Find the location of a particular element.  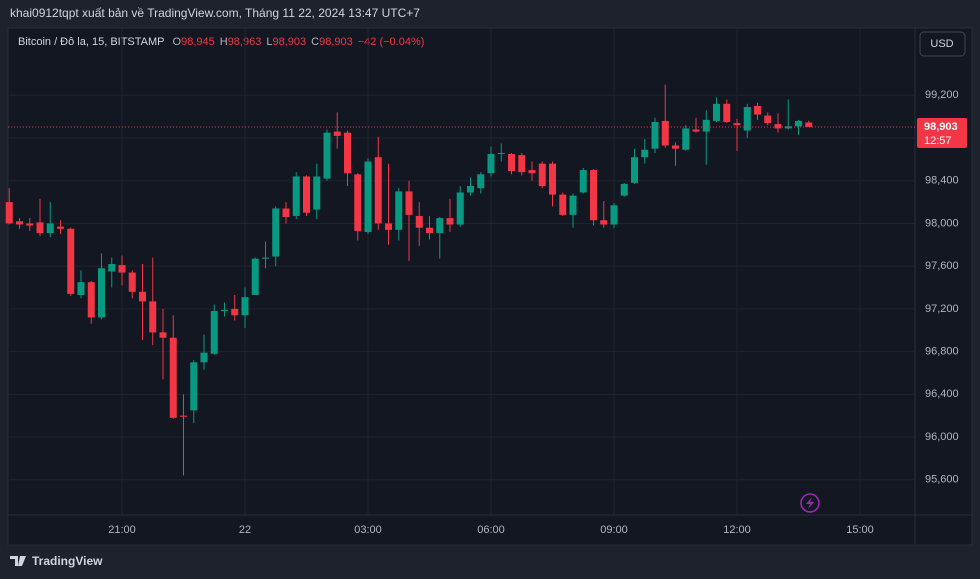

legend-key: C is located at coordinates (315, 42).